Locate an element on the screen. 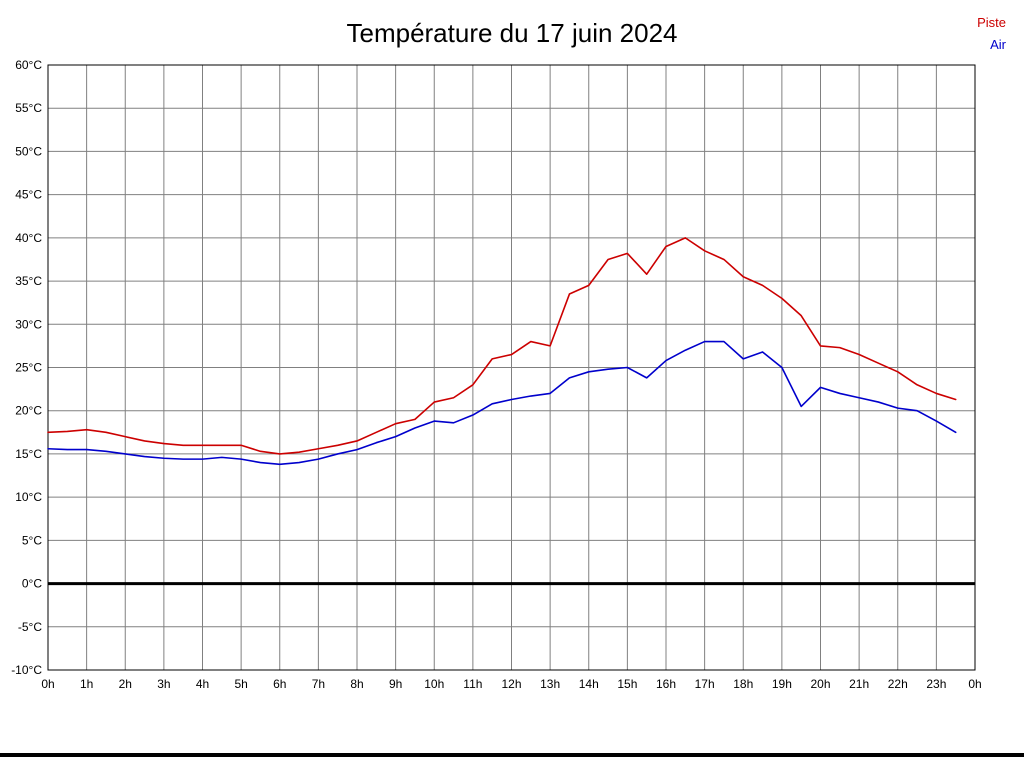 This screenshot has height=768, width=1024. y-tick-label: -5°C is located at coordinates (30, 627).